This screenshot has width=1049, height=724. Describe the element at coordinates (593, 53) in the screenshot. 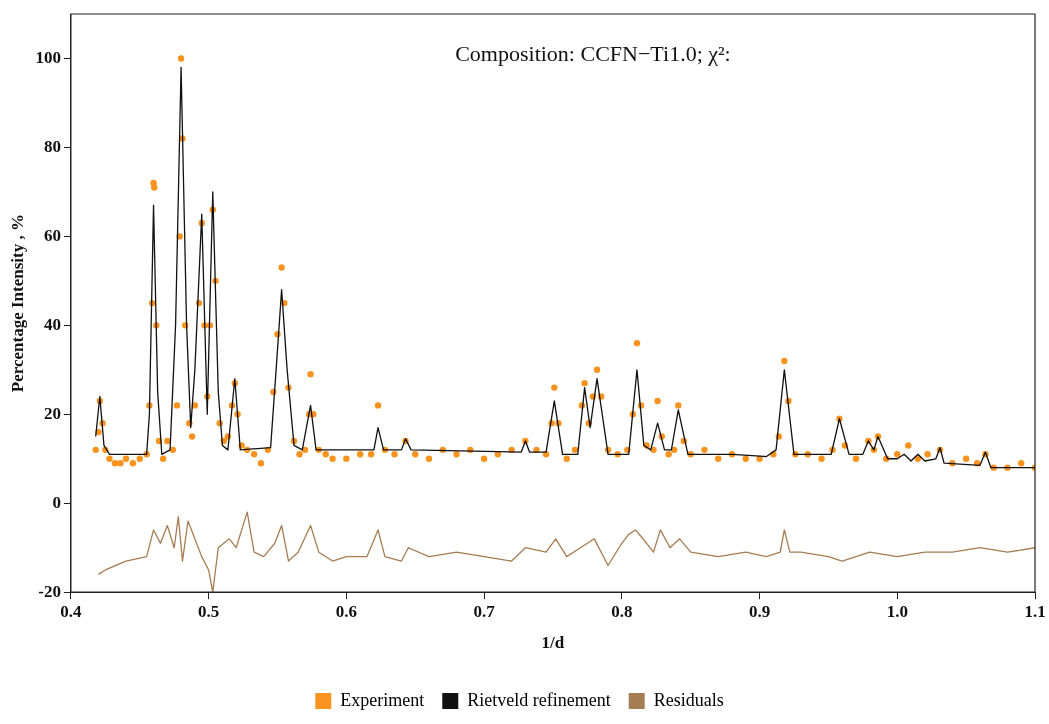

I see `text: Composition: CCFN−Ti1.0; χ²:` at that location.